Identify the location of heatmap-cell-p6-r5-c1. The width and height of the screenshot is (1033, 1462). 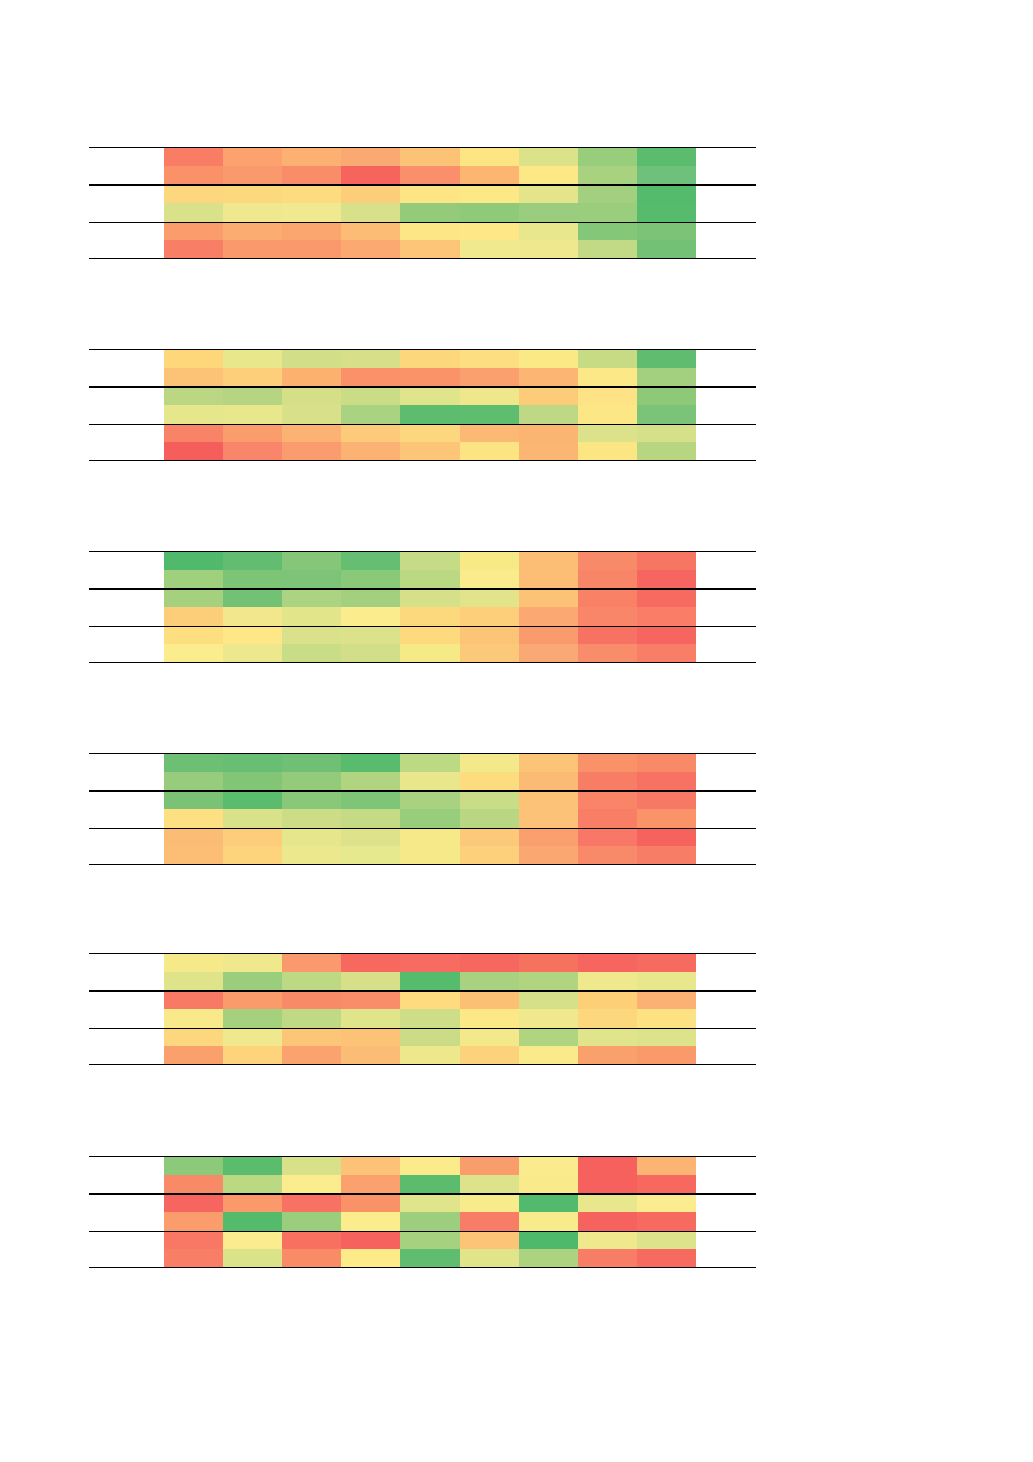
(194, 1240).